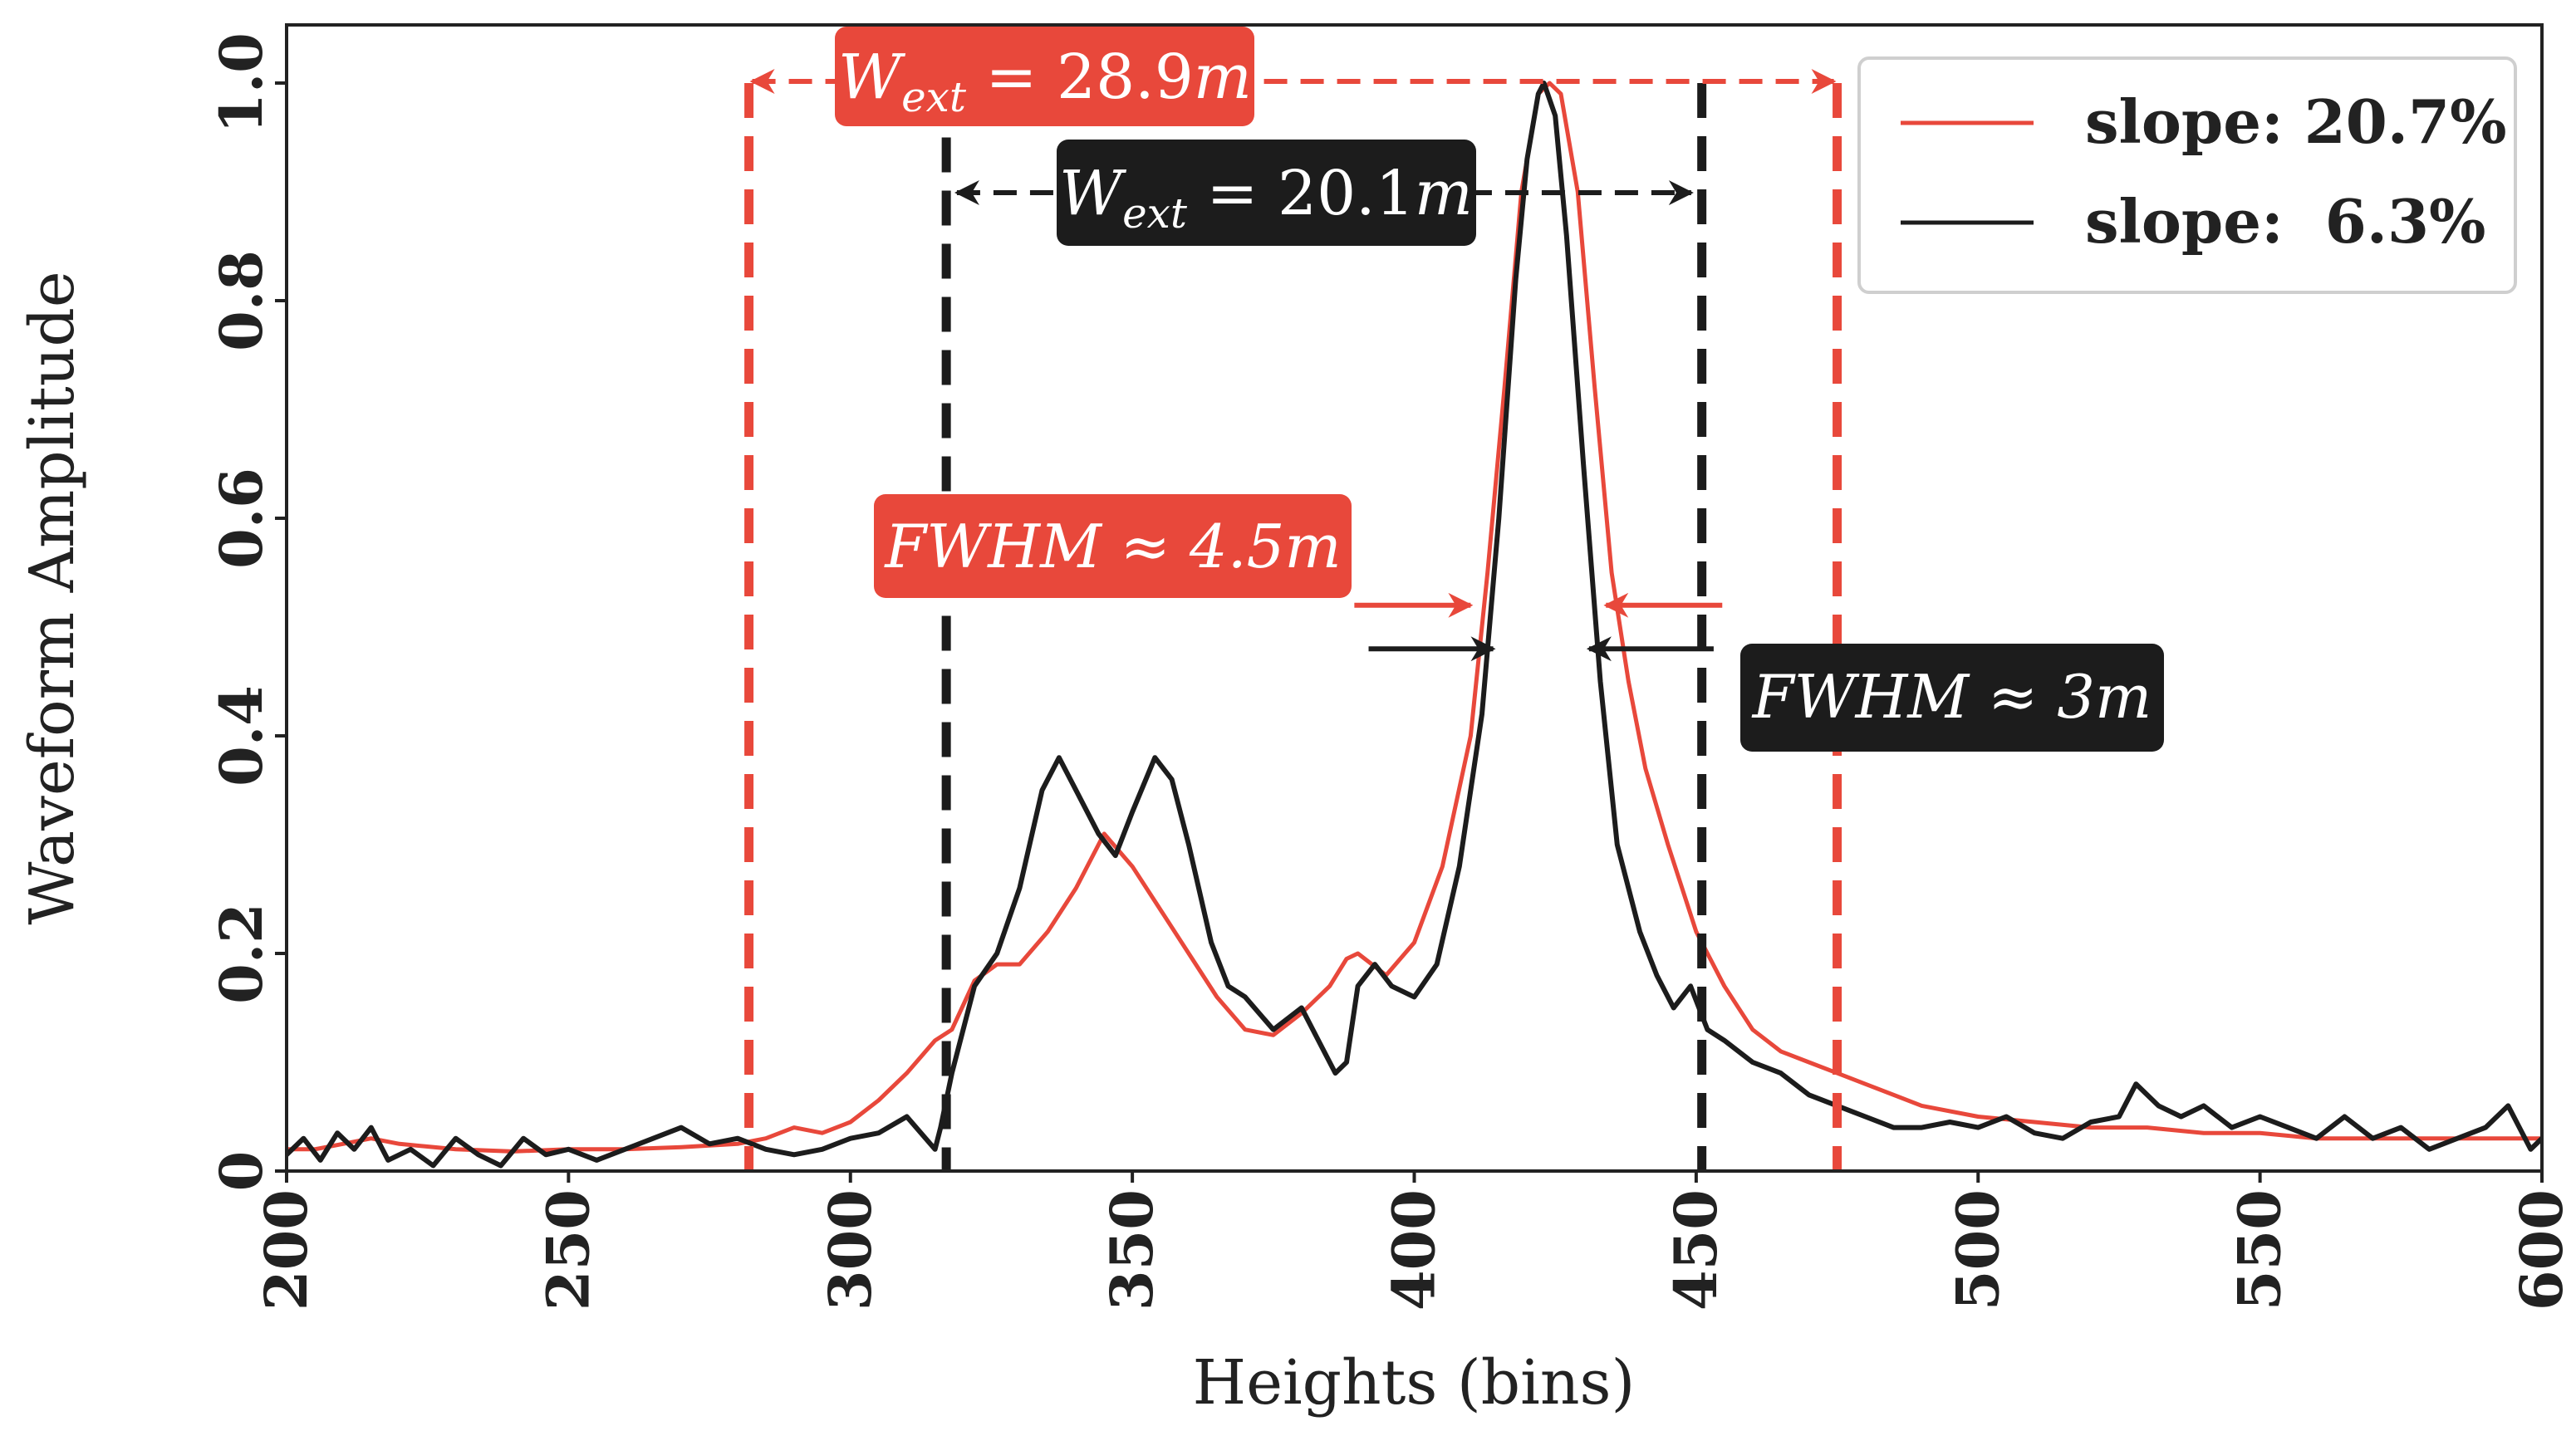  I want to click on red-wext-box, so click(1044, 76).